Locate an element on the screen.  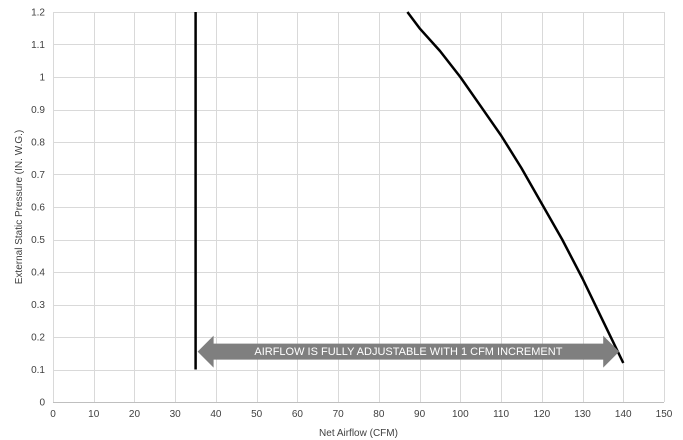
y-tick-label: 1.1 is located at coordinates (38, 45).